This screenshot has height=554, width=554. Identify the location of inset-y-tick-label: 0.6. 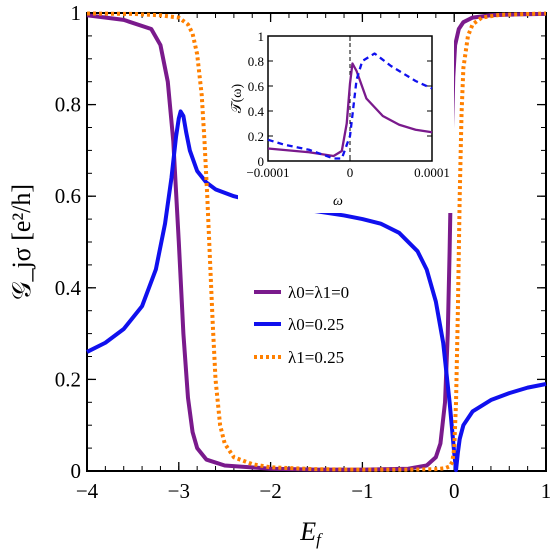
(256, 86).